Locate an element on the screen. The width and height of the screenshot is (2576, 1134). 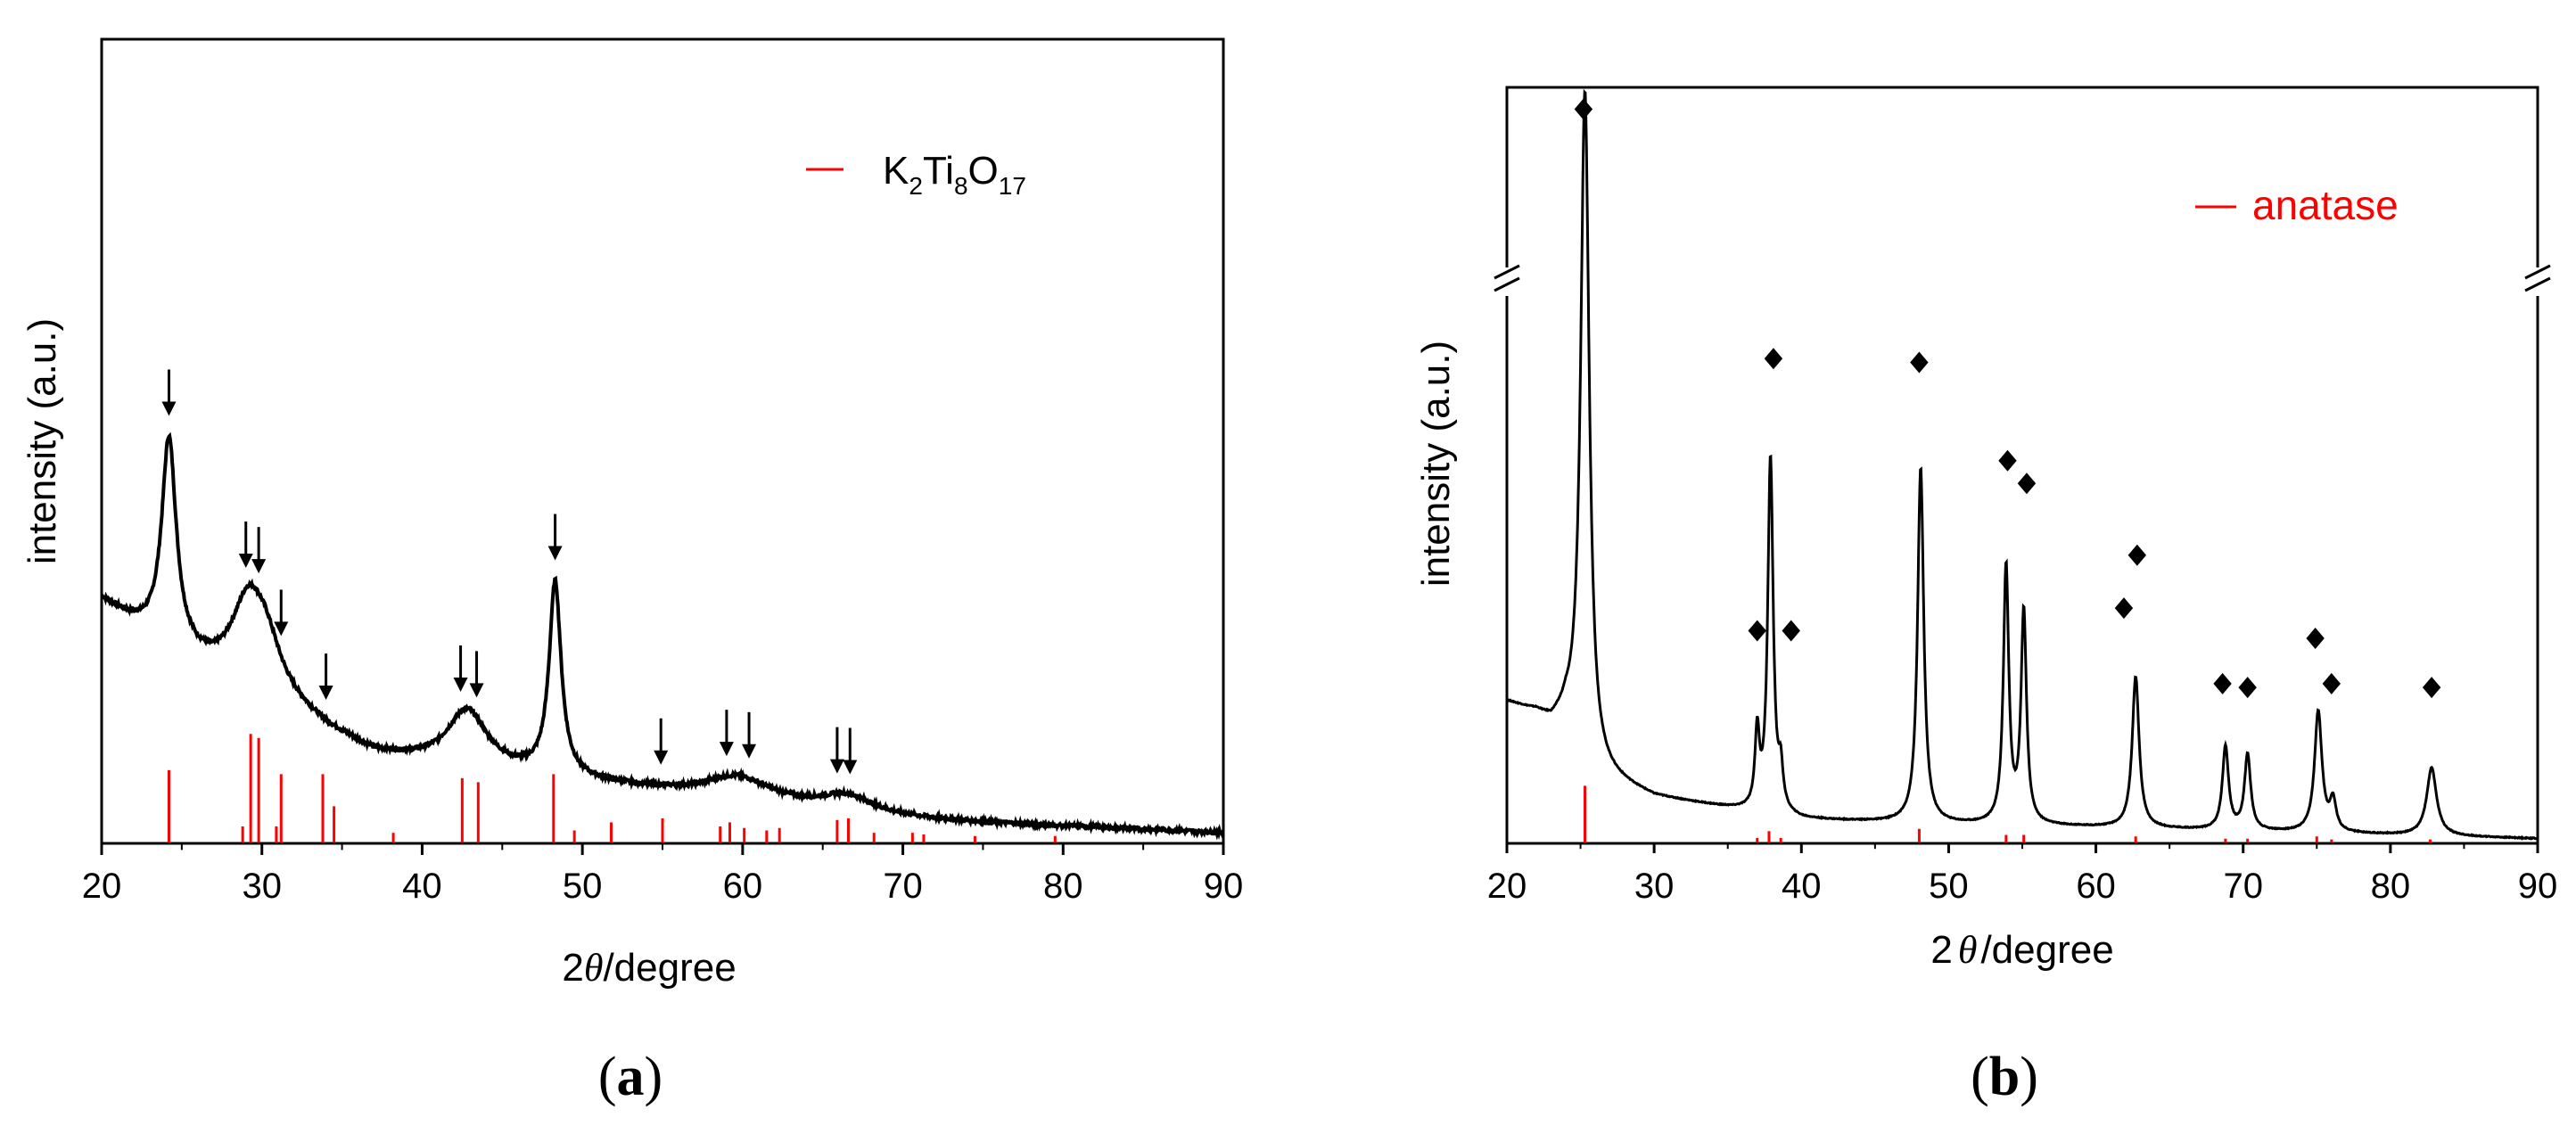
legend-a: K2Ti8O17 is located at coordinates (916, 174).